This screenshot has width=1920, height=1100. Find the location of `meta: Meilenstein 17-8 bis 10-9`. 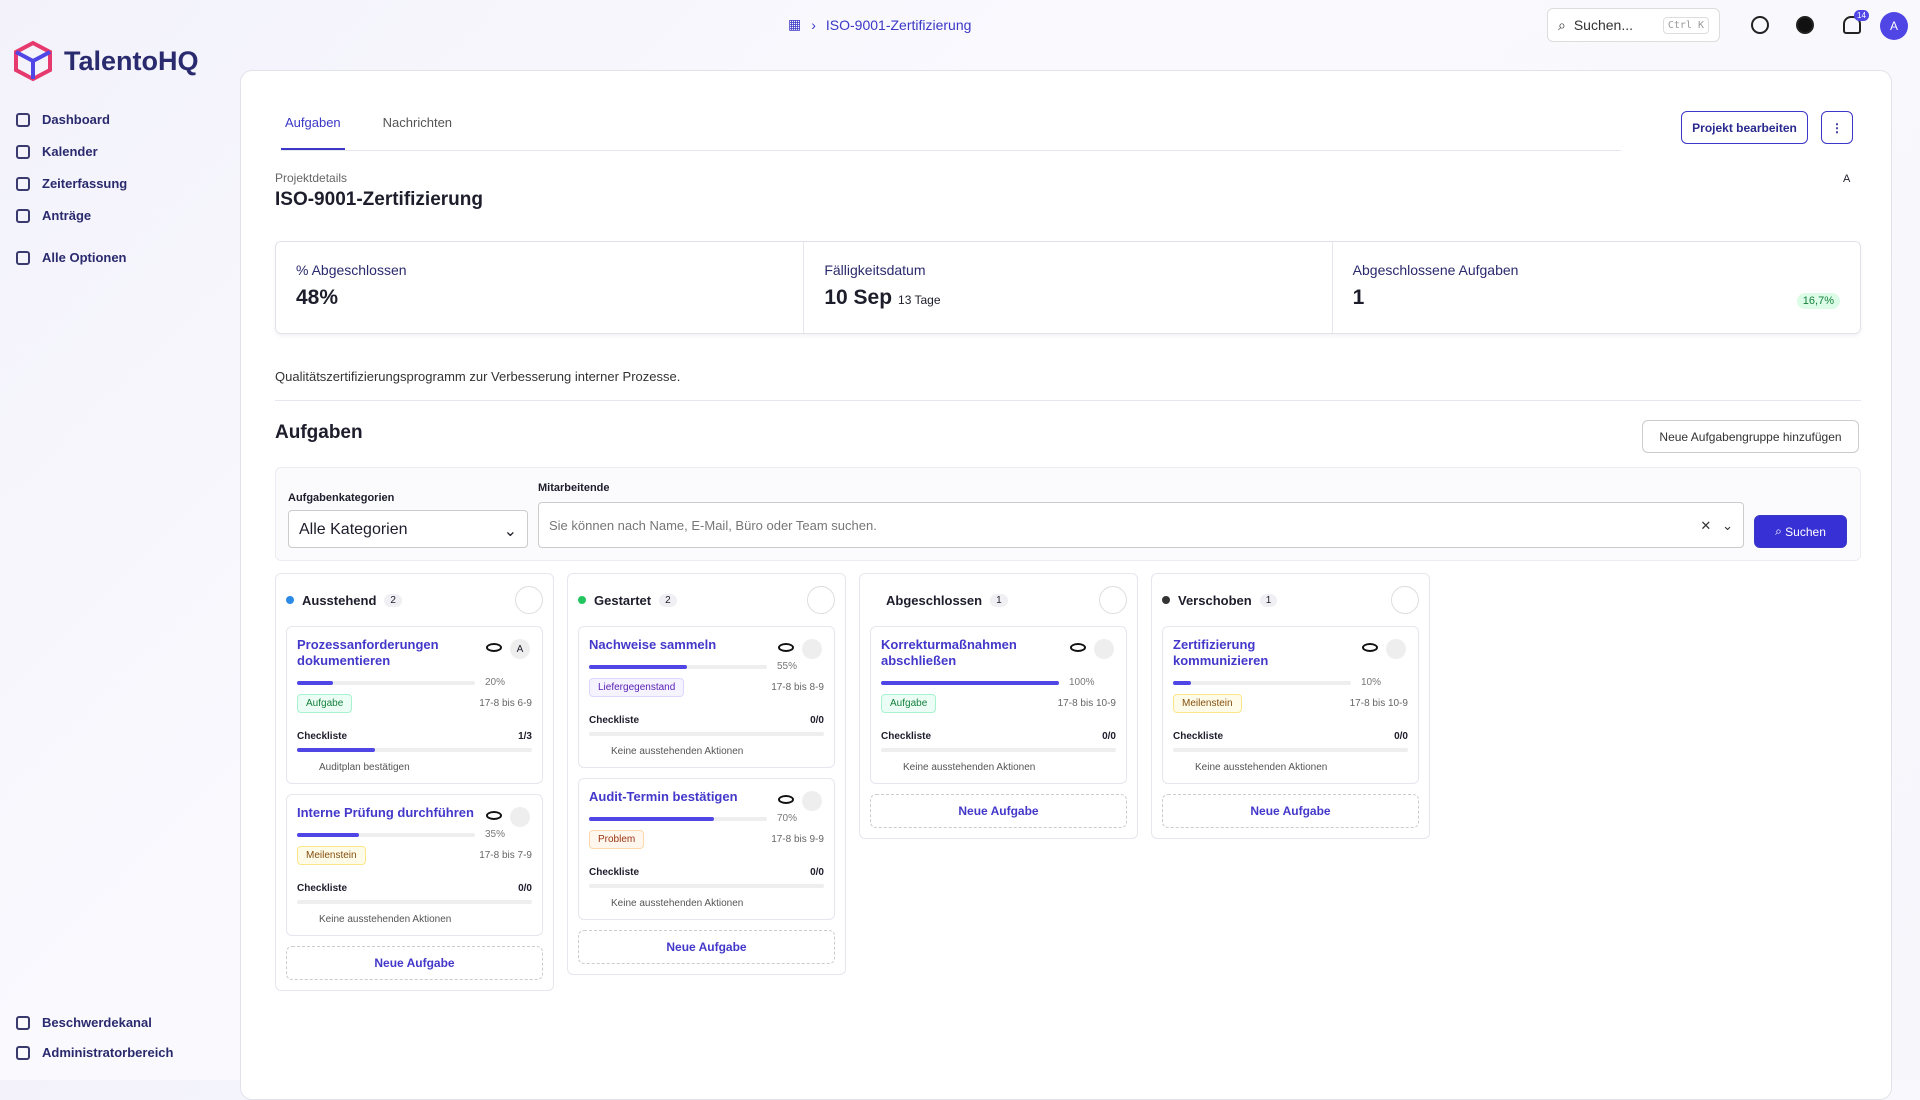

meta: Meilenstein 17-8 bis 10-9 is located at coordinates (1290, 703).